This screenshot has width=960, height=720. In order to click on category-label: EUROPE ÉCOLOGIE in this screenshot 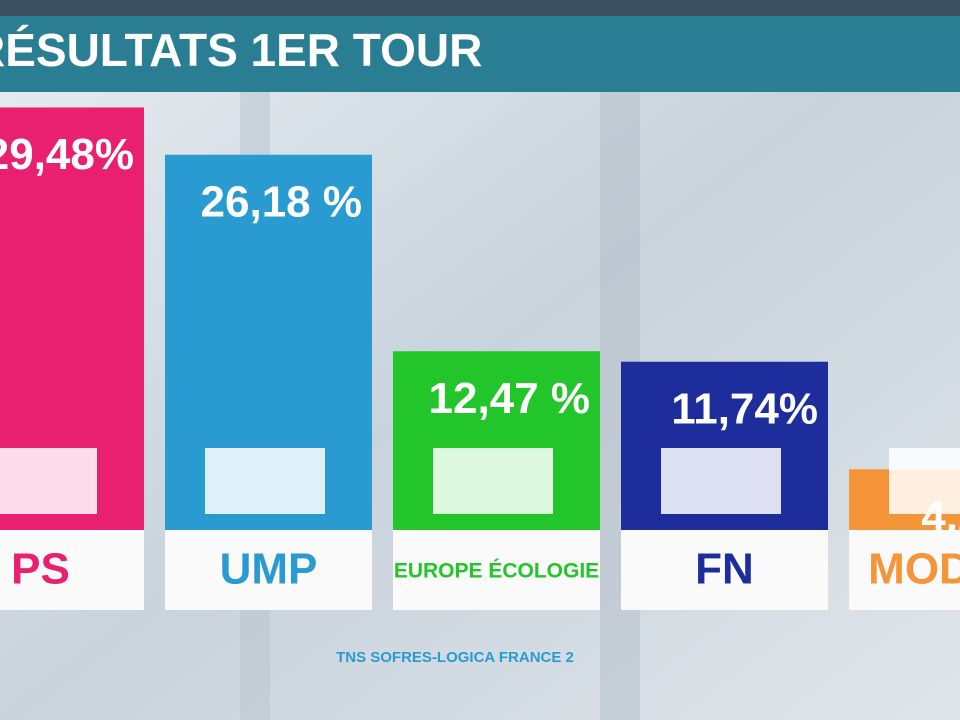, I will do `click(496, 571)`.